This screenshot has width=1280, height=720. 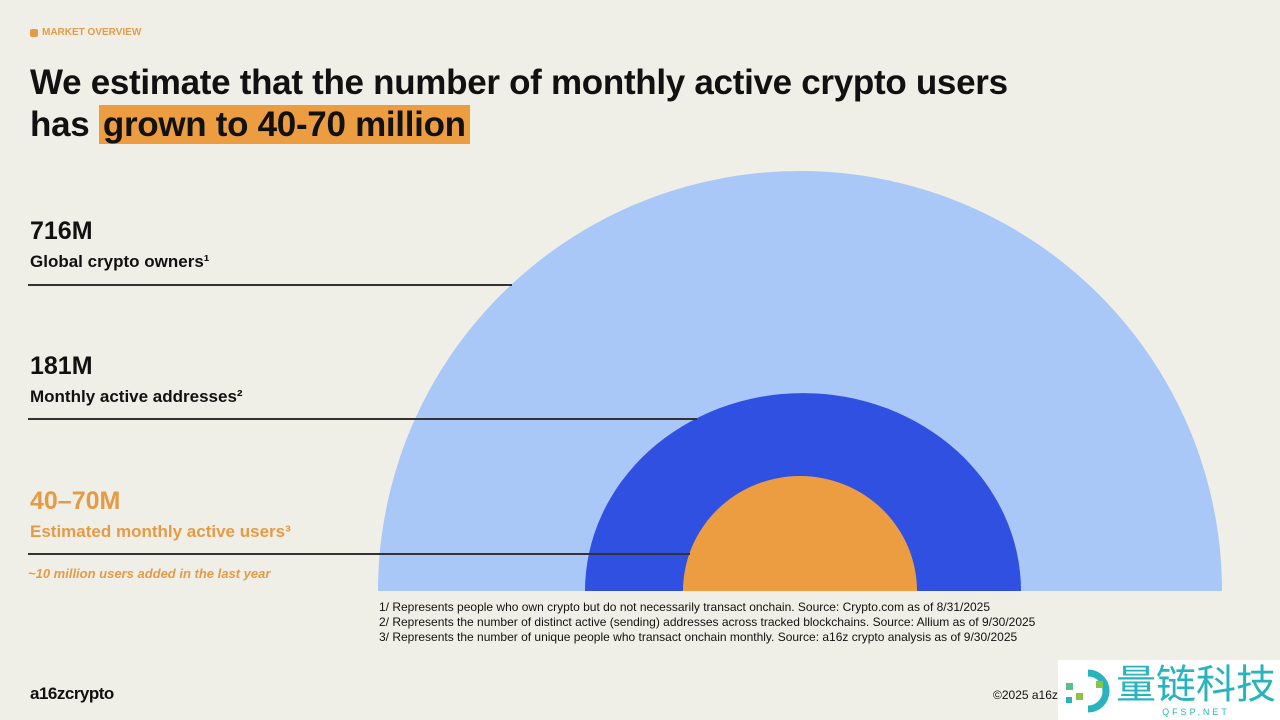 I want to click on section-label-text: MARKET OVERVIEW, so click(x=92, y=32).